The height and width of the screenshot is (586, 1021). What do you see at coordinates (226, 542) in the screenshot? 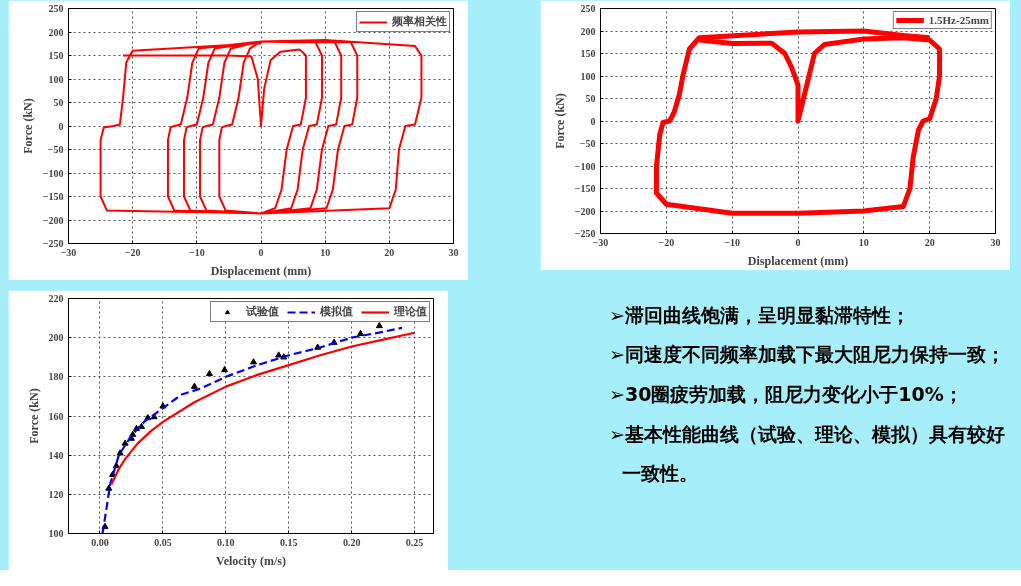
I see `x-tick-label: 0.10` at bounding box center [226, 542].